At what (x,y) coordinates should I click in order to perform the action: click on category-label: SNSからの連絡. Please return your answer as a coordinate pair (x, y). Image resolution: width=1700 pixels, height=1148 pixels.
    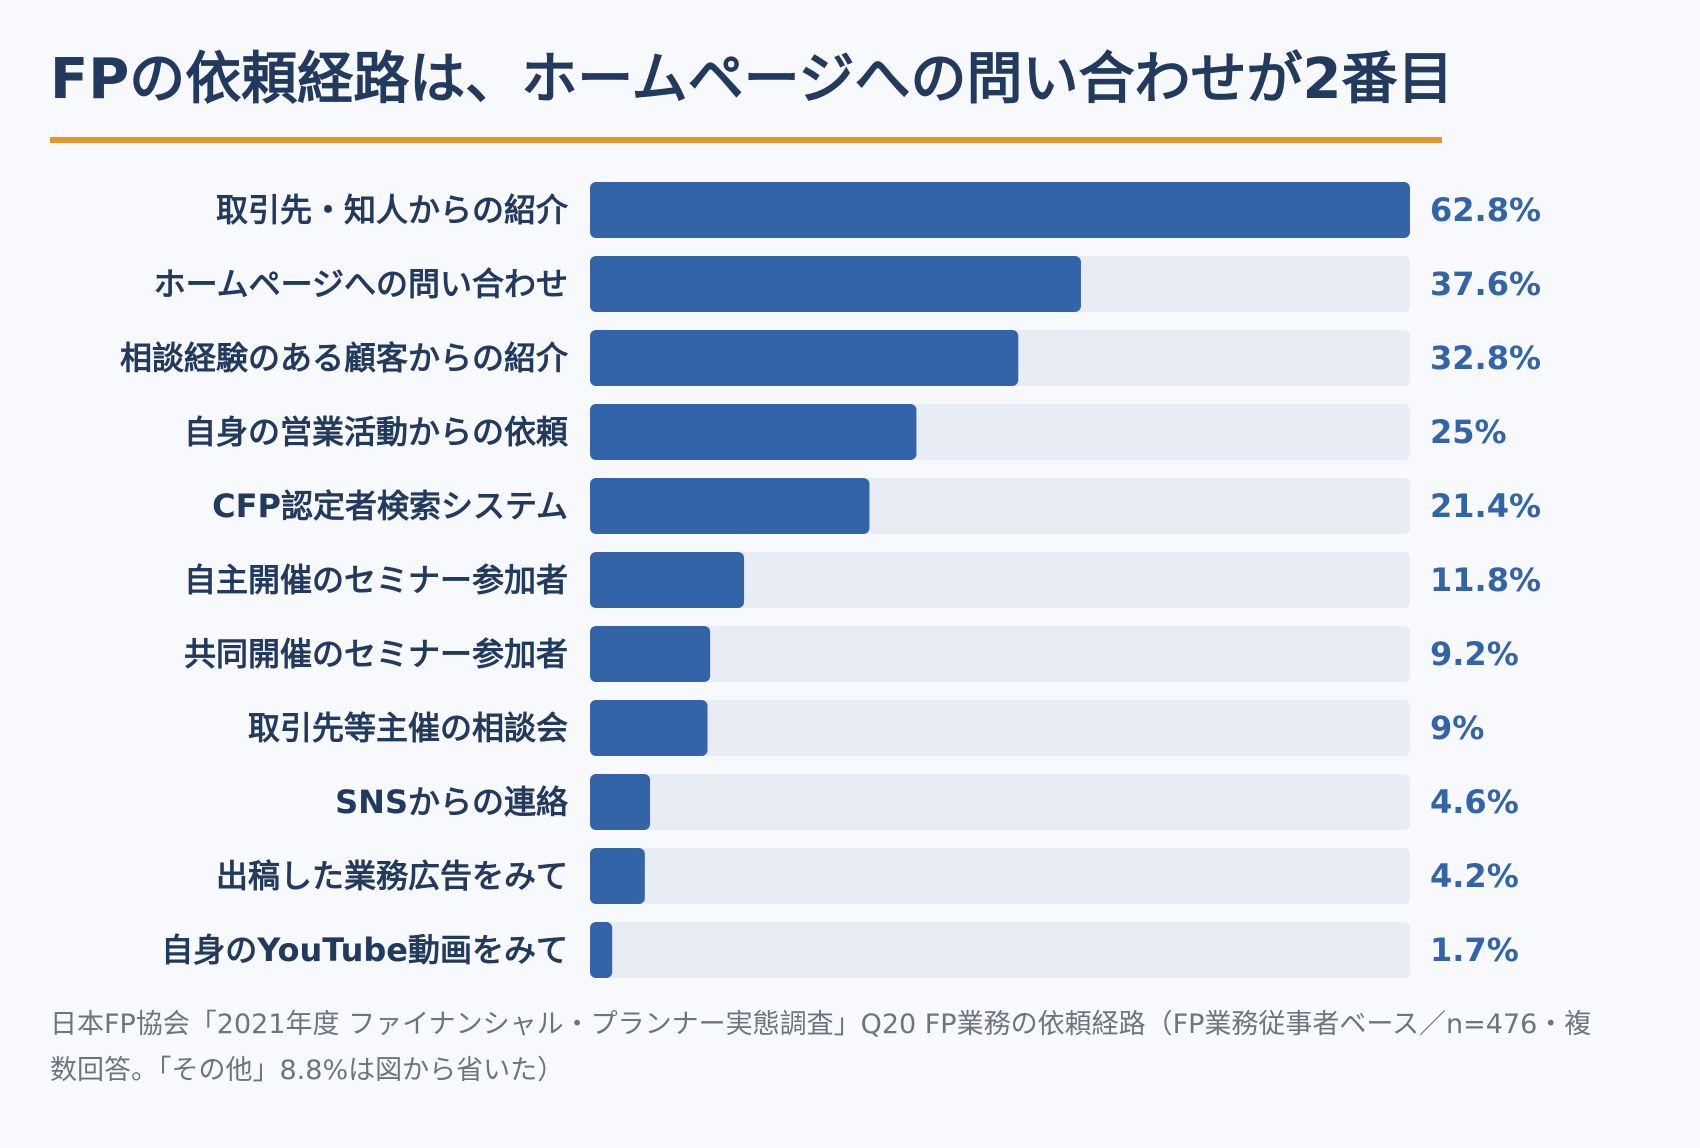
    Looking at the image, I should click on (452, 802).